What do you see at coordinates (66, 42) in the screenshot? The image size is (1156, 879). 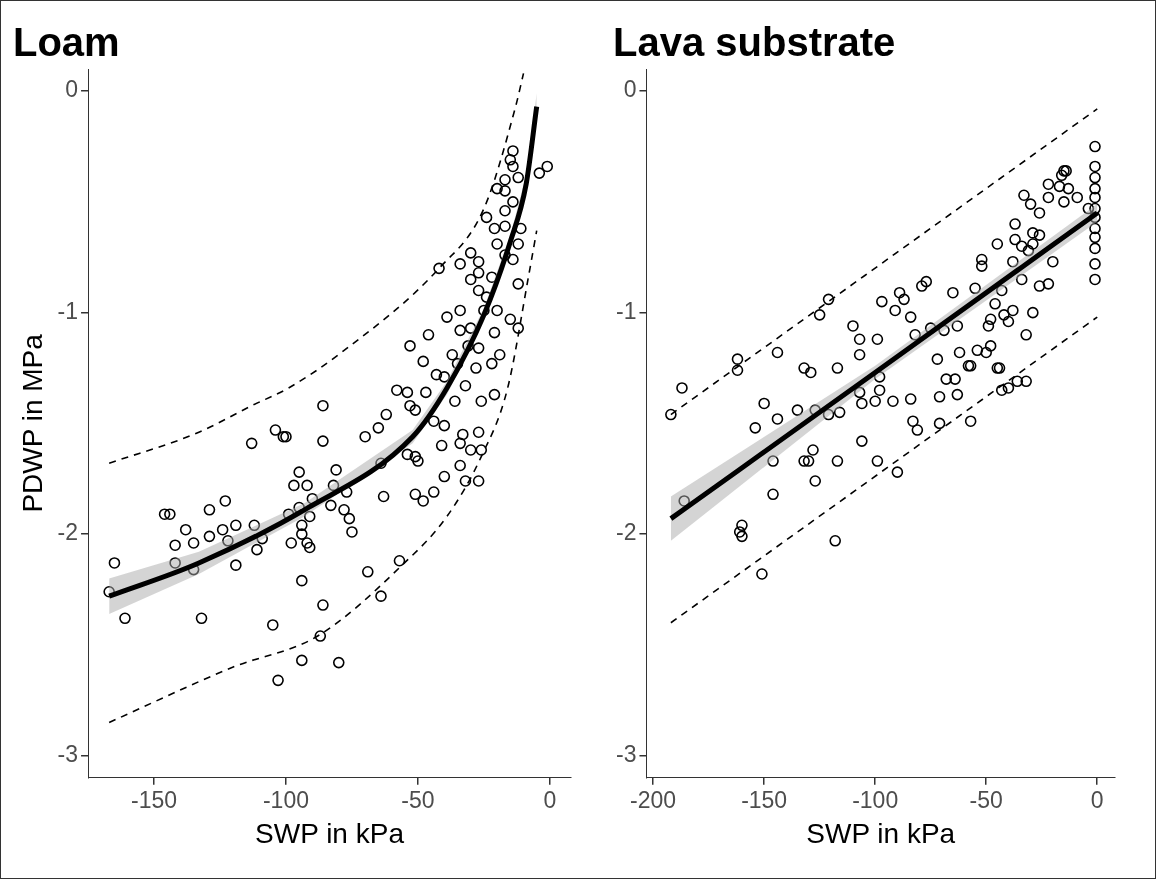 I see `chart-title: Loam` at bounding box center [66, 42].